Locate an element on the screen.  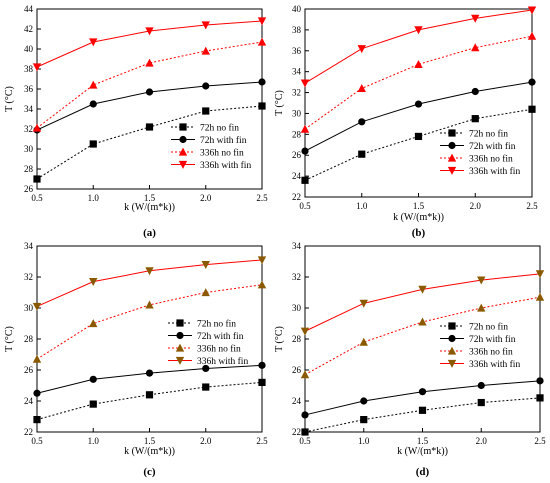
y-tick-label: 38 is located at coordinates (29, 69).